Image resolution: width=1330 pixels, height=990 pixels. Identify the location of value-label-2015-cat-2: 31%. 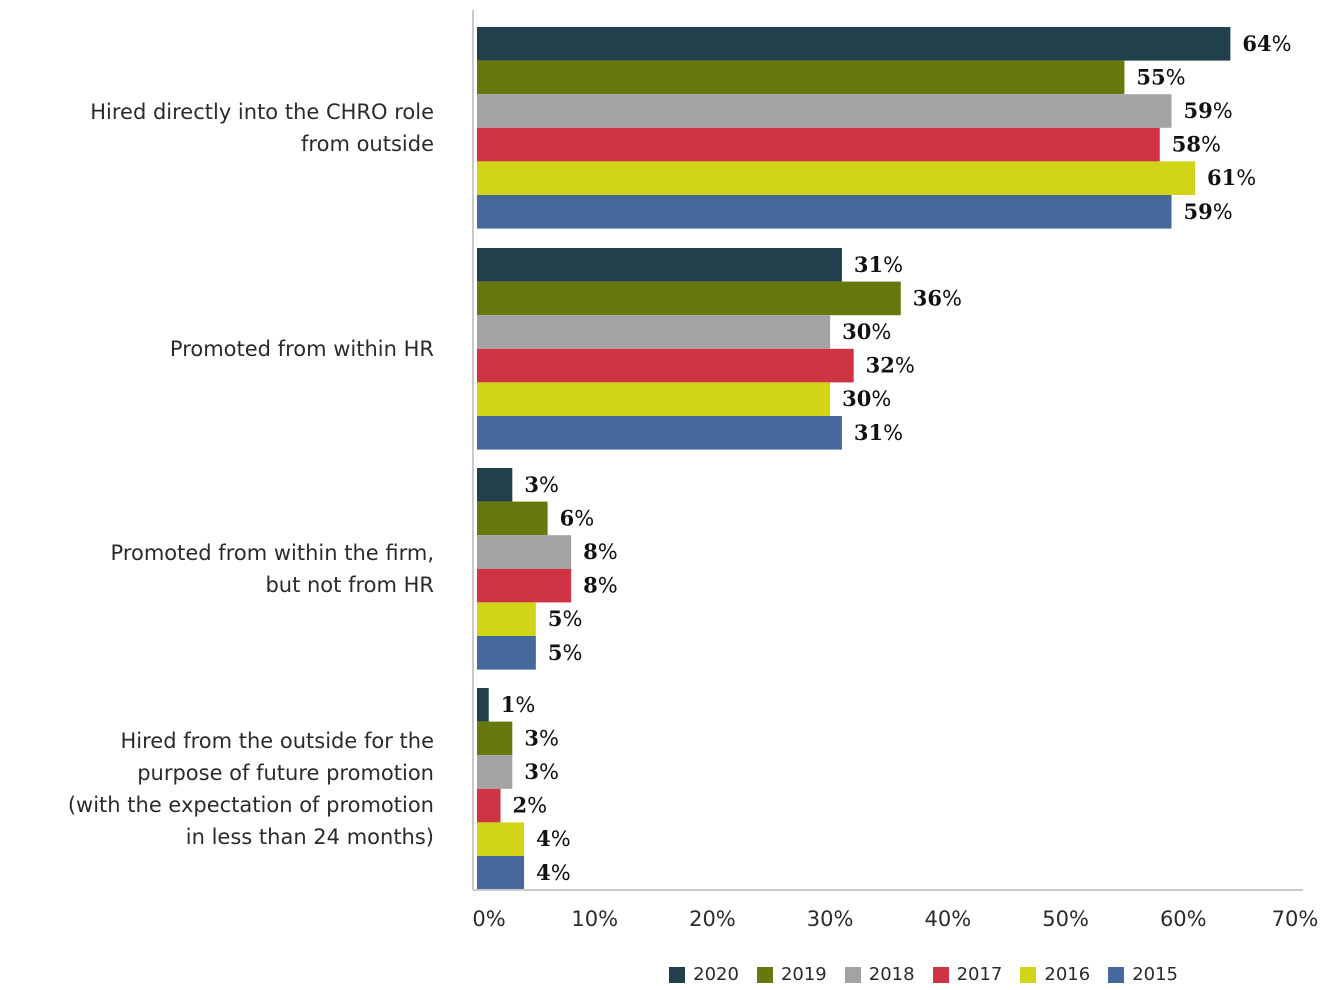
(878, 432).